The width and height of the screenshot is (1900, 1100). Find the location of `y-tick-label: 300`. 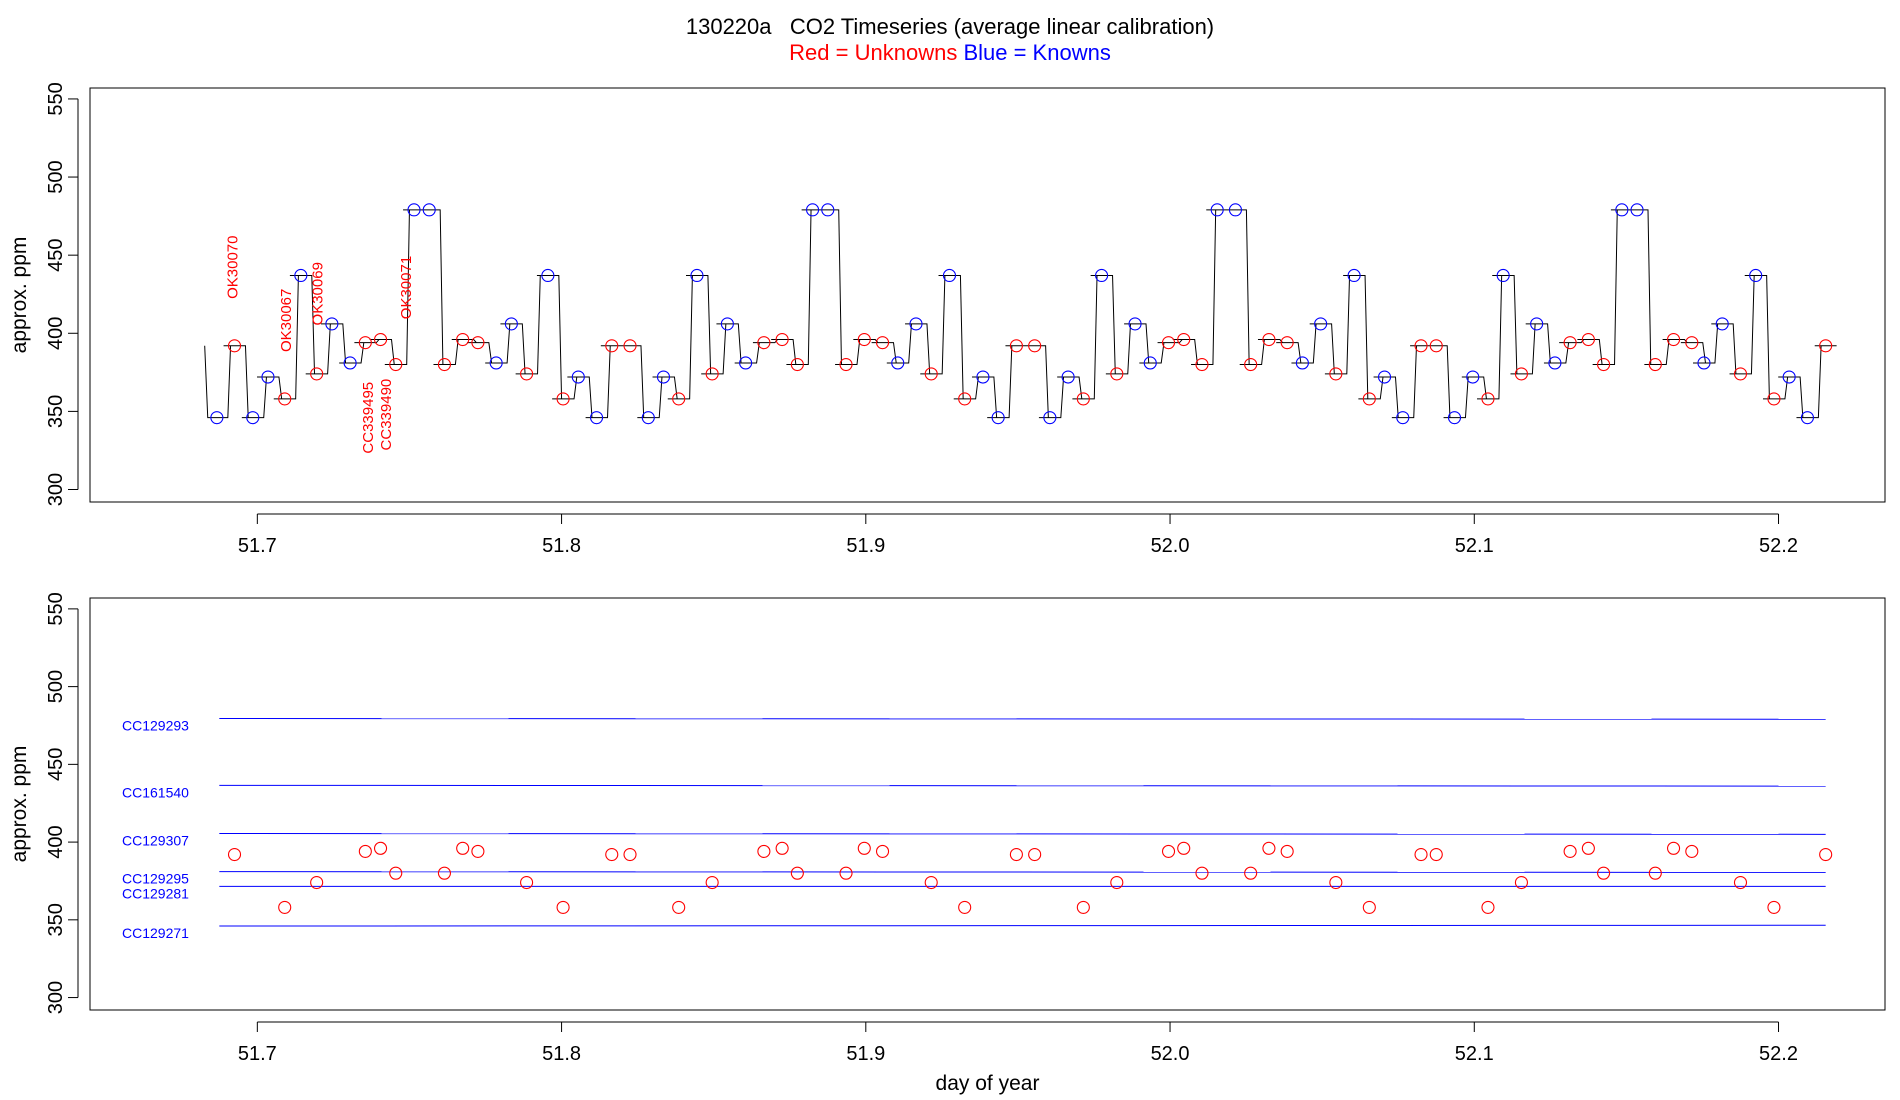

y-tick-label: 300 is located at coordinates (56, 997).